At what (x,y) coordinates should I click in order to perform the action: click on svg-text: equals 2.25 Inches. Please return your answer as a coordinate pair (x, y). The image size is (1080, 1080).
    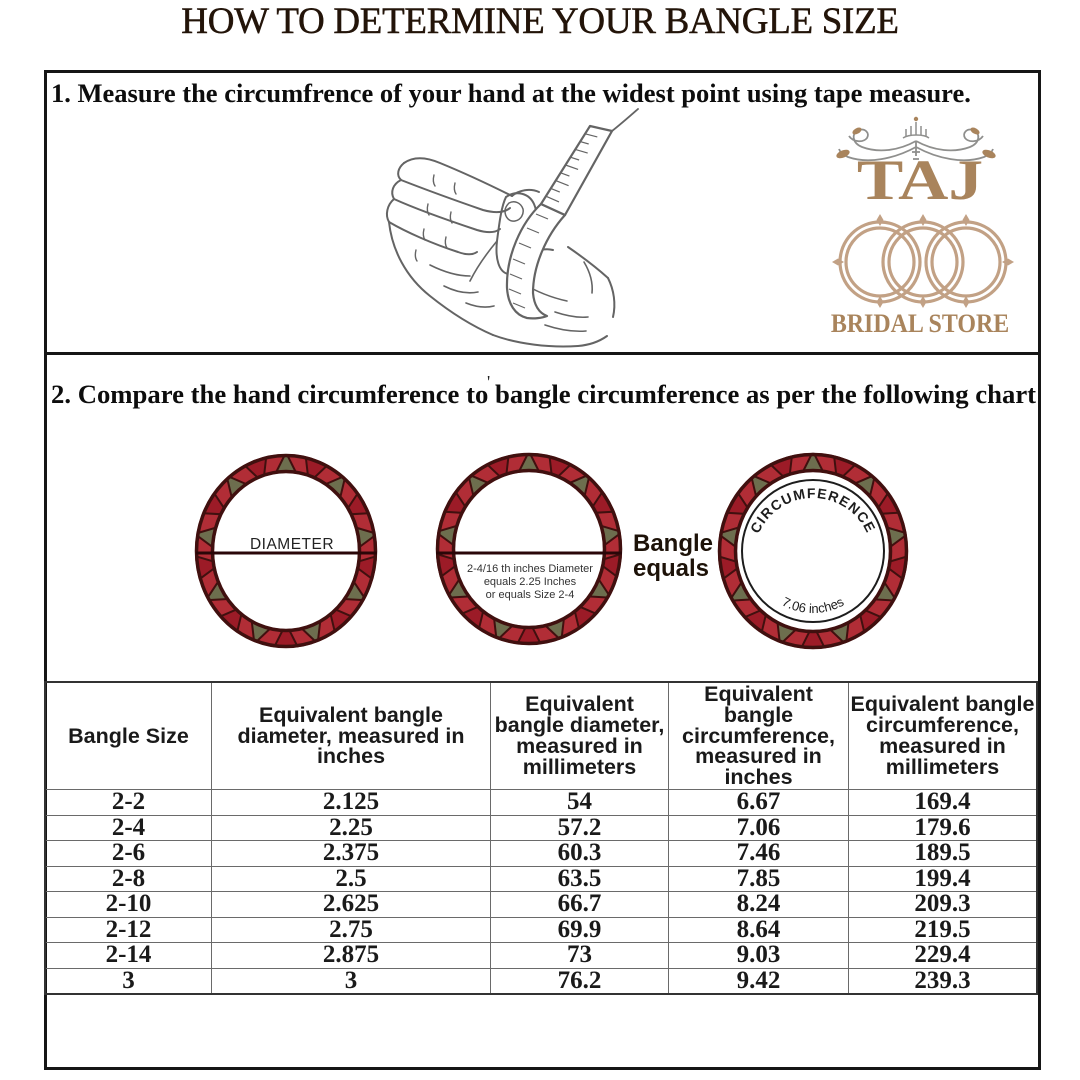
    Looking at the image, I should click on (530, 582).